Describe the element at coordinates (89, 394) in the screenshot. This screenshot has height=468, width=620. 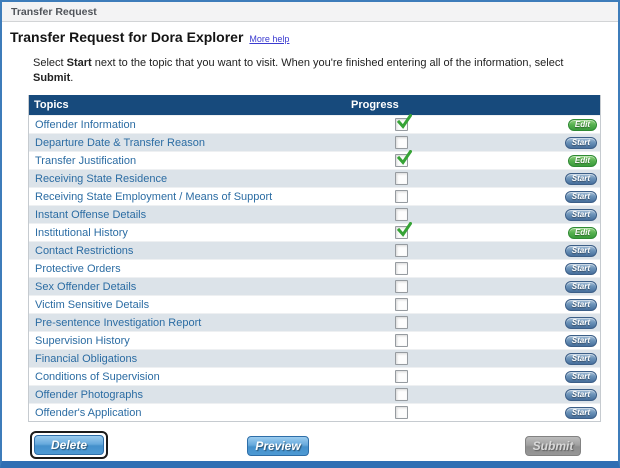
I see `topic-link: Offender Photographs` at that location.